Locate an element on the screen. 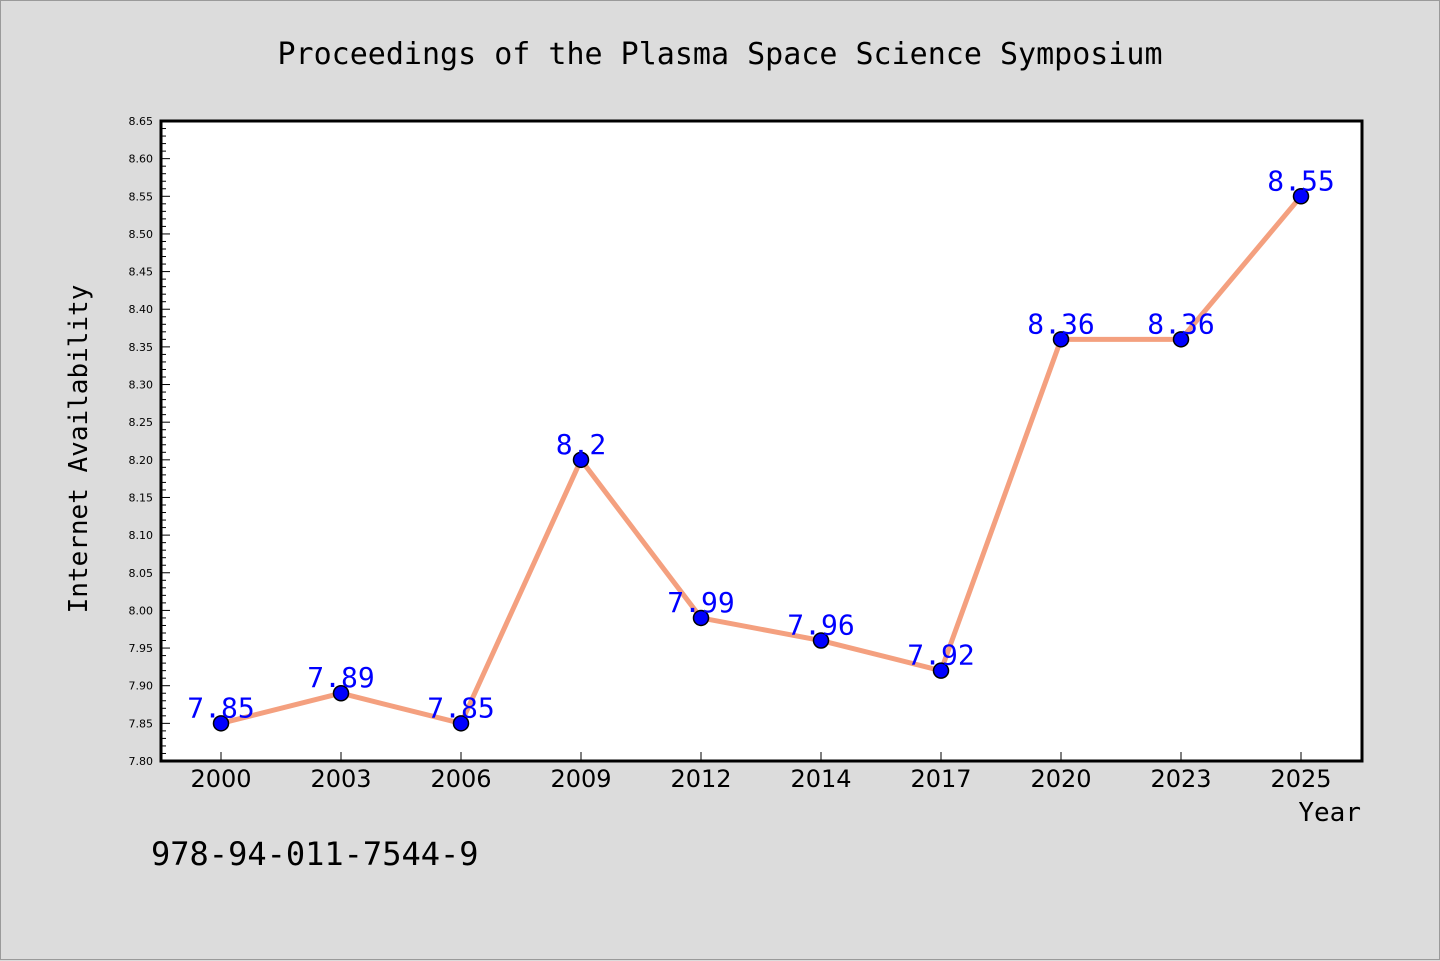 This screenshot has width=1440, height=961. y-tick-label: 8.20 is located at coordinates (141, 460).